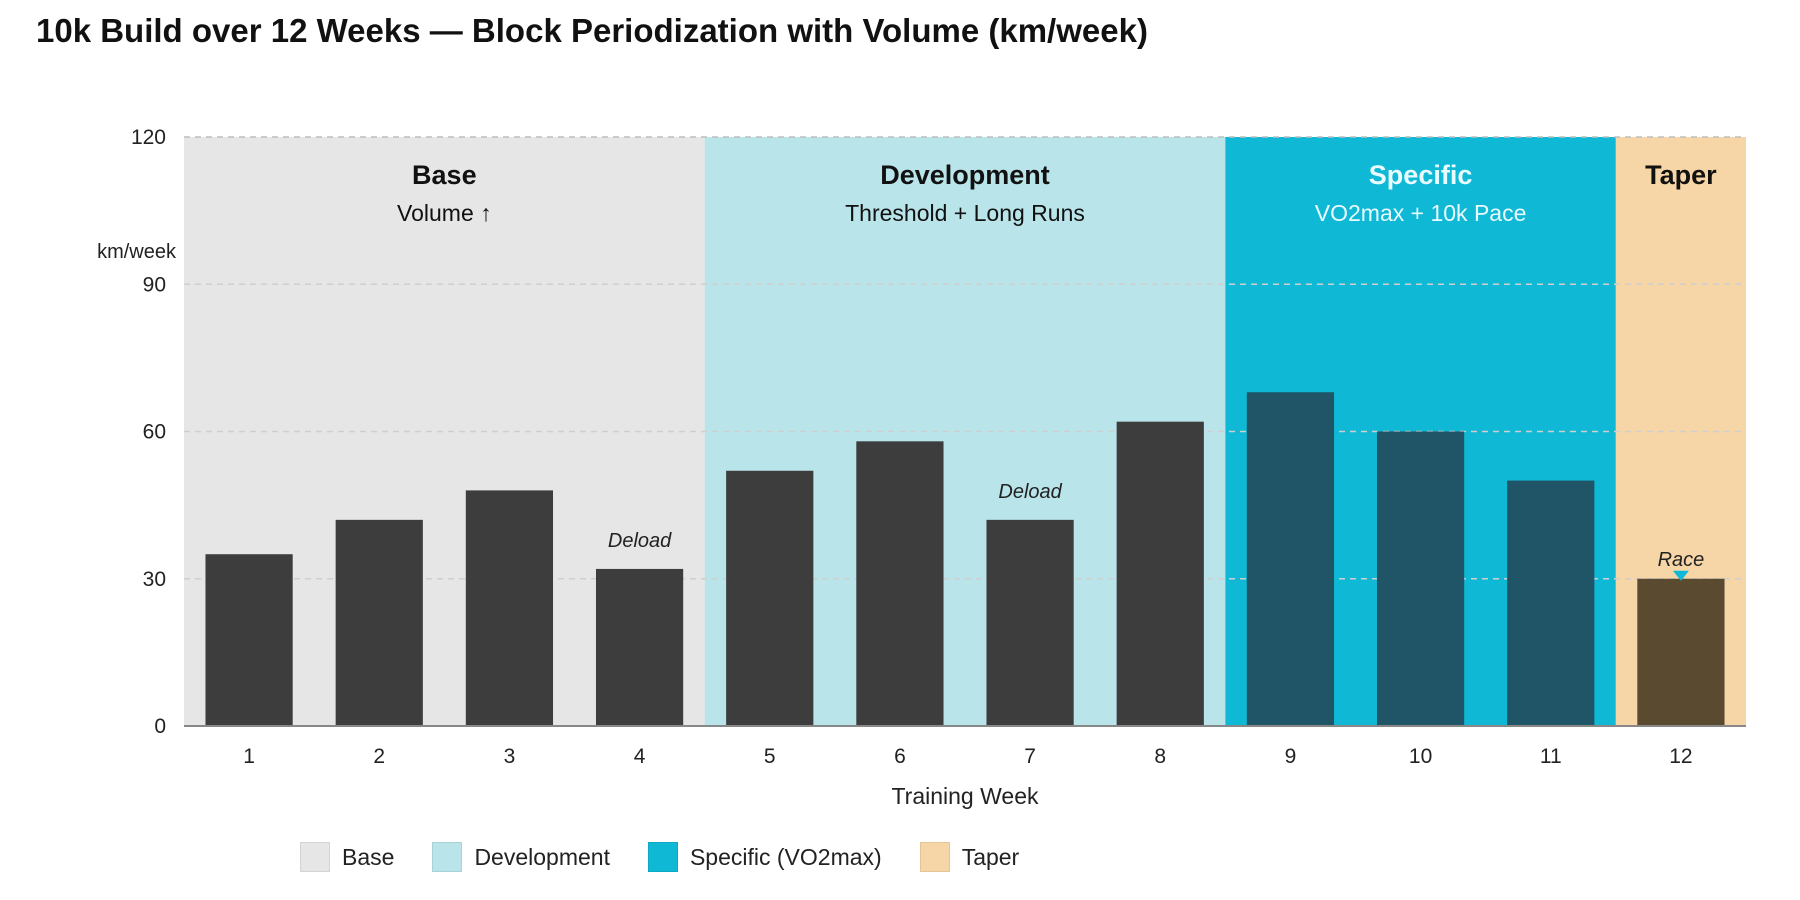 This screenshot has width=1800, height=900. Describe the element at coordinates (1030, 756) in the screenshot. I see `x-tick-label: 7` at that location.